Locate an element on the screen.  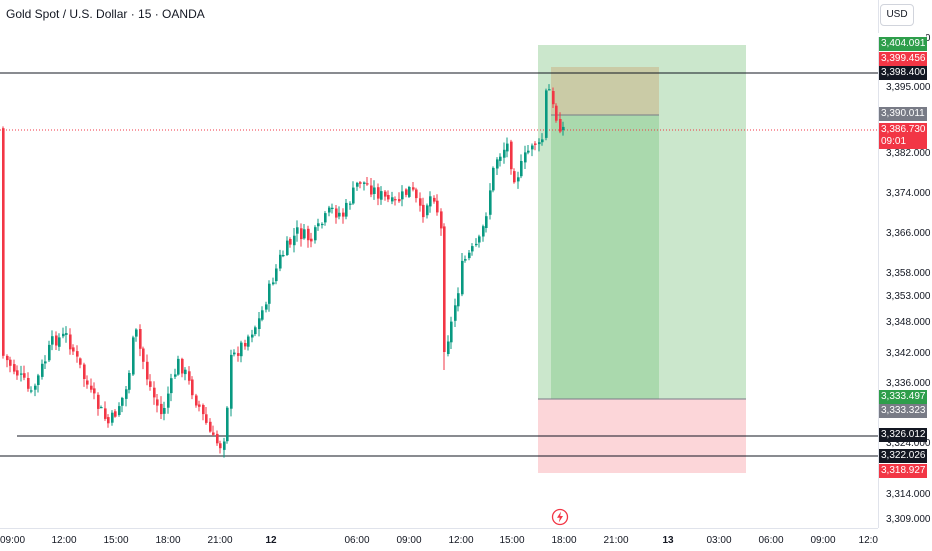
price-tag: 3,398.400 is located at coordinates (903, 73).